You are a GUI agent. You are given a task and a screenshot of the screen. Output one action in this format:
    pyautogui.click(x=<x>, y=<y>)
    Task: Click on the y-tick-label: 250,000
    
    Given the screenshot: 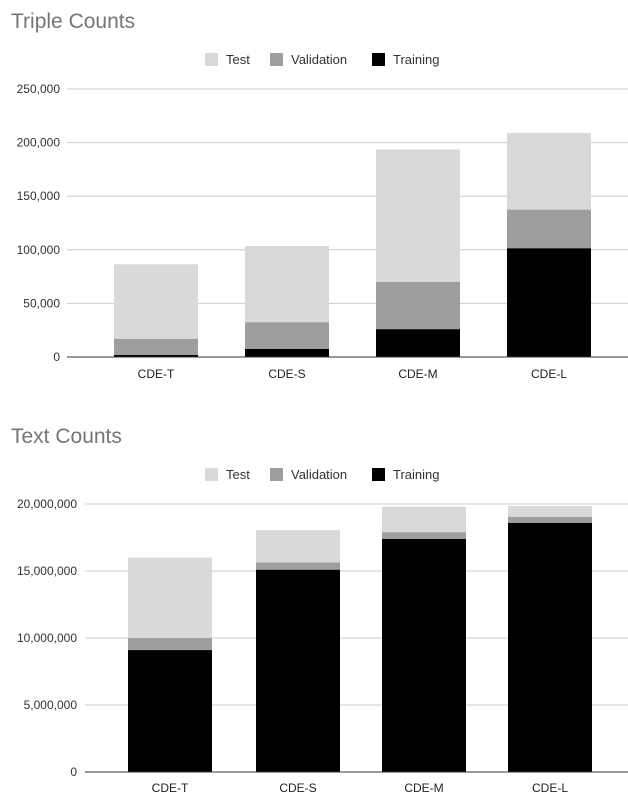 What is the action you would take?
    pyautogui.click(x=39, y=89)
    